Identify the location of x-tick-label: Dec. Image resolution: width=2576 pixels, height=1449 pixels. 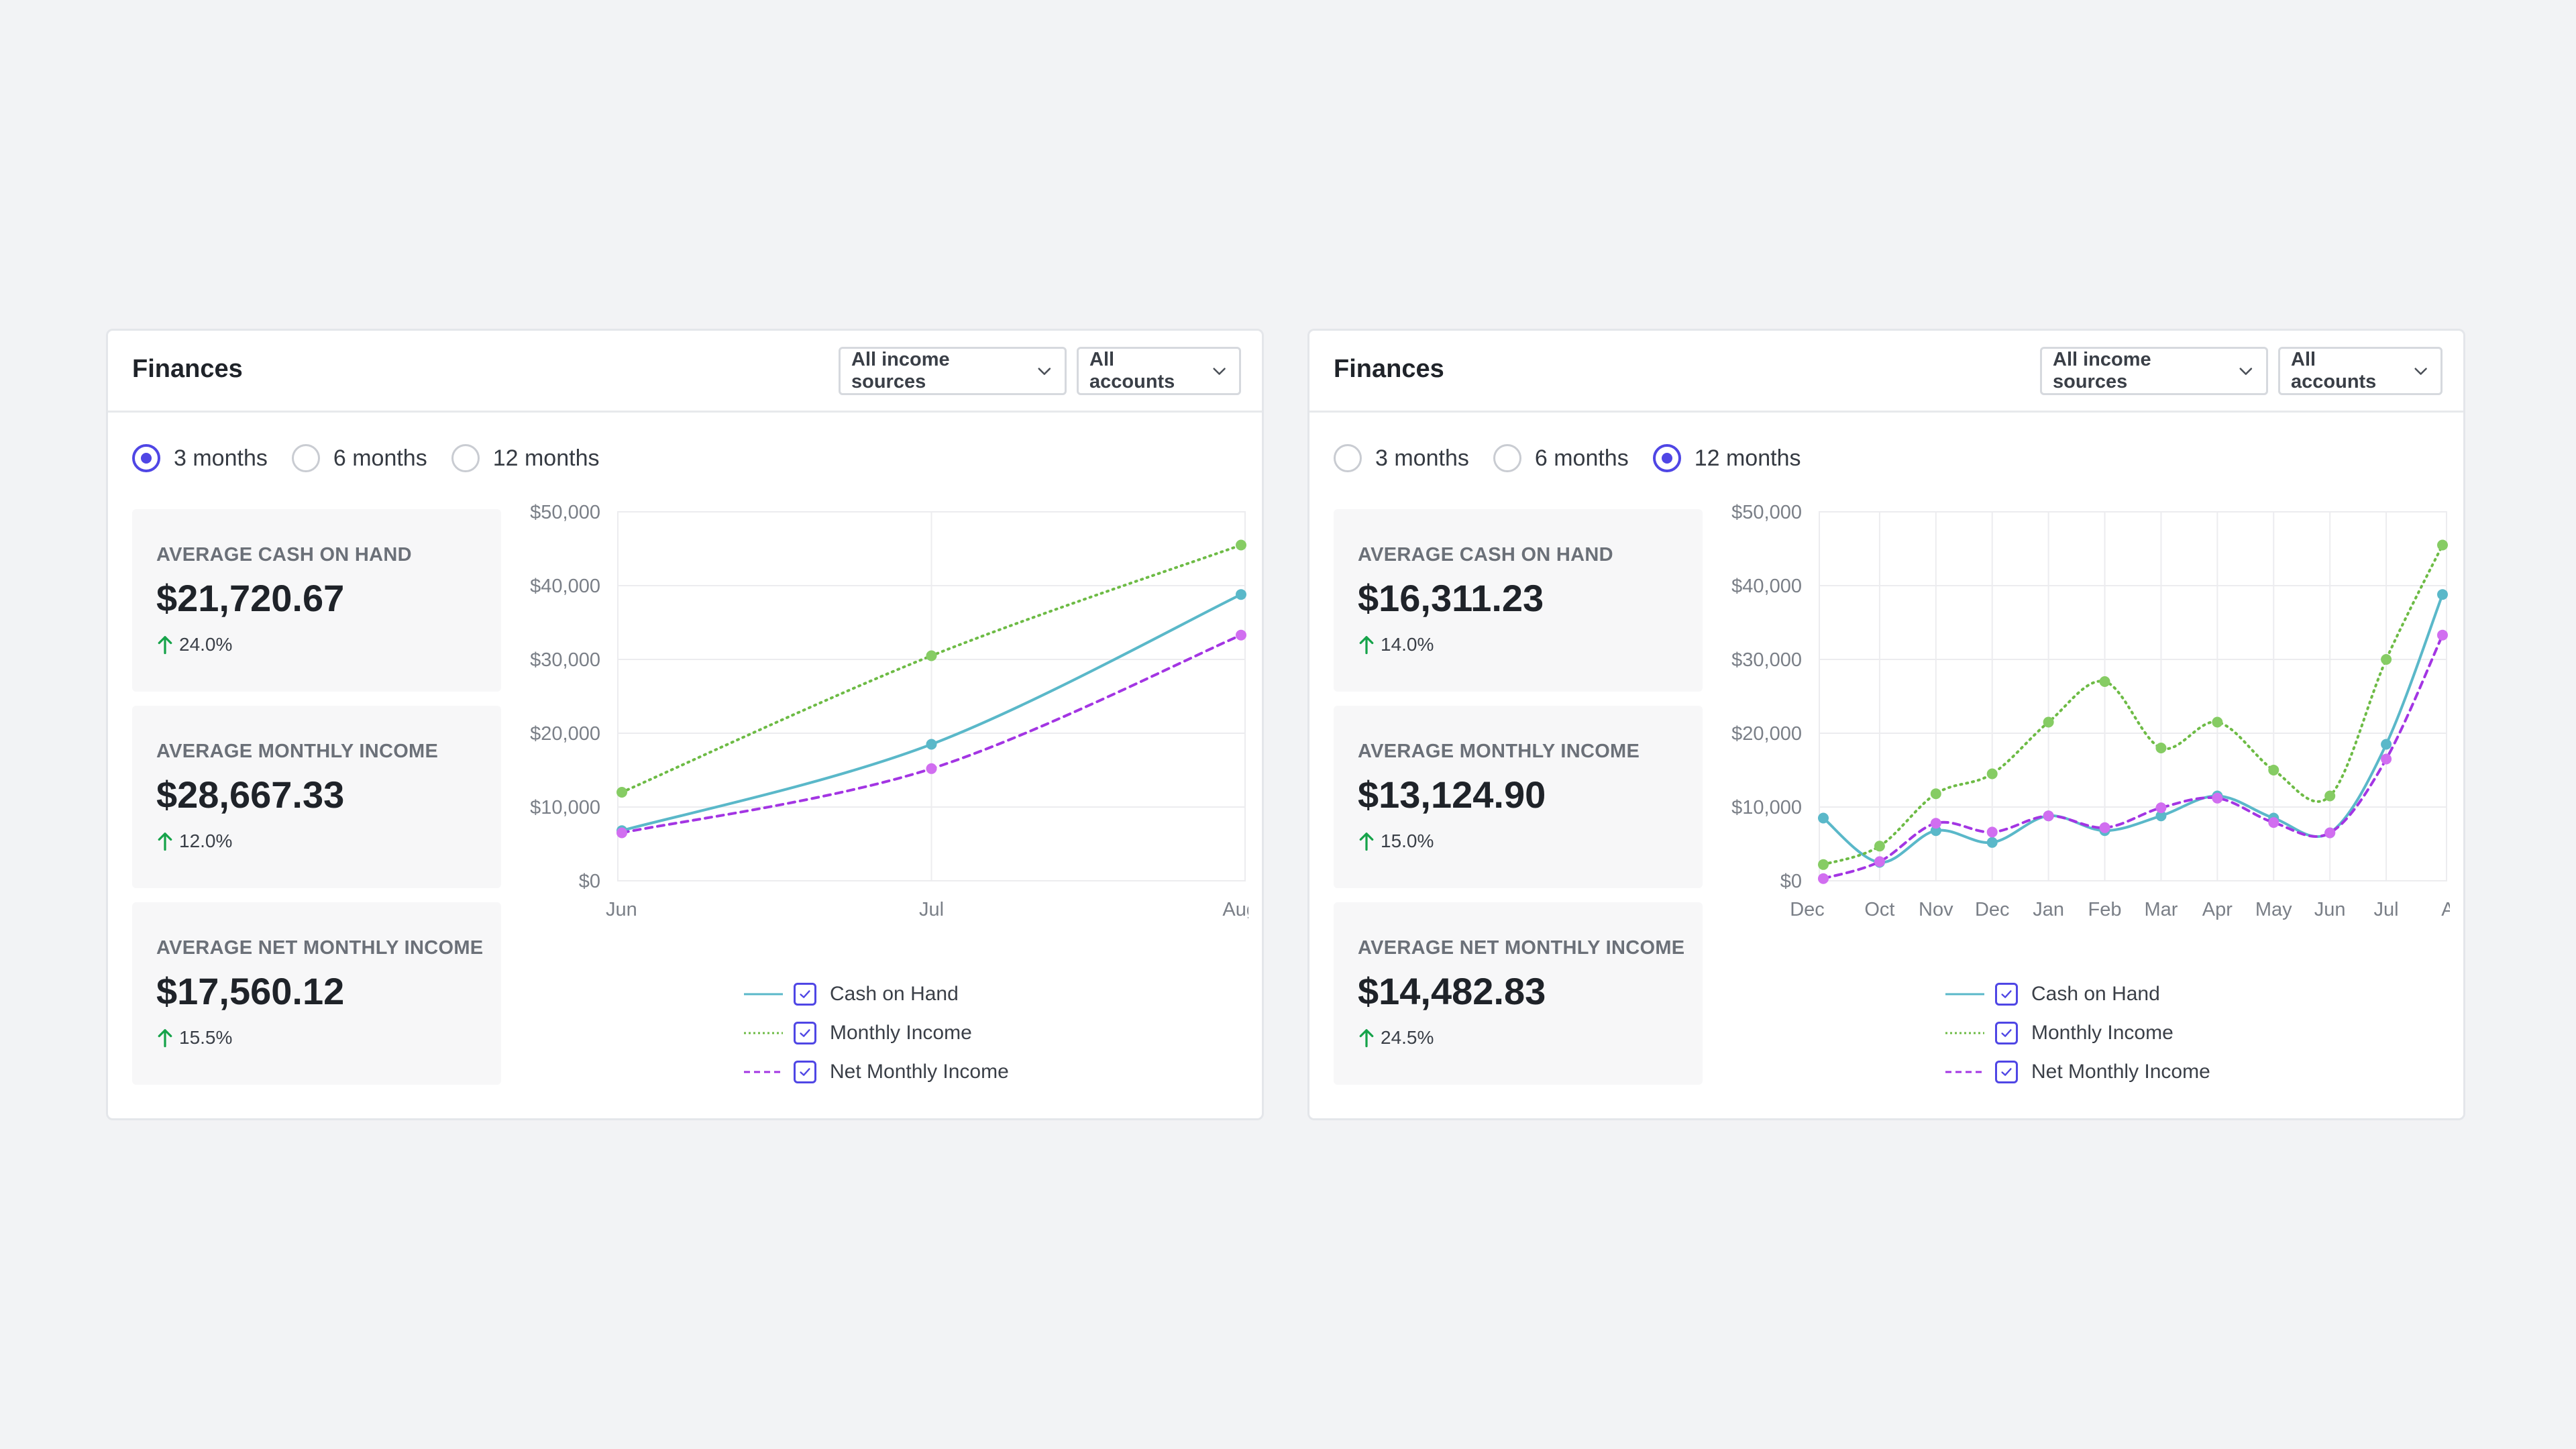
(1807, 909).